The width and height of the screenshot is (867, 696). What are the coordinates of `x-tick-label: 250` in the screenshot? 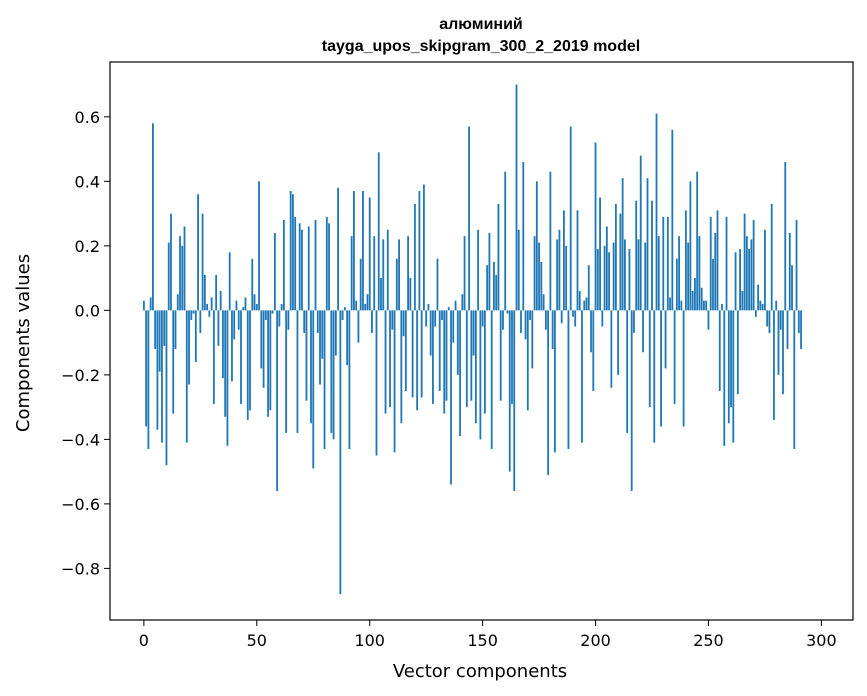 It's located at (708, 640).